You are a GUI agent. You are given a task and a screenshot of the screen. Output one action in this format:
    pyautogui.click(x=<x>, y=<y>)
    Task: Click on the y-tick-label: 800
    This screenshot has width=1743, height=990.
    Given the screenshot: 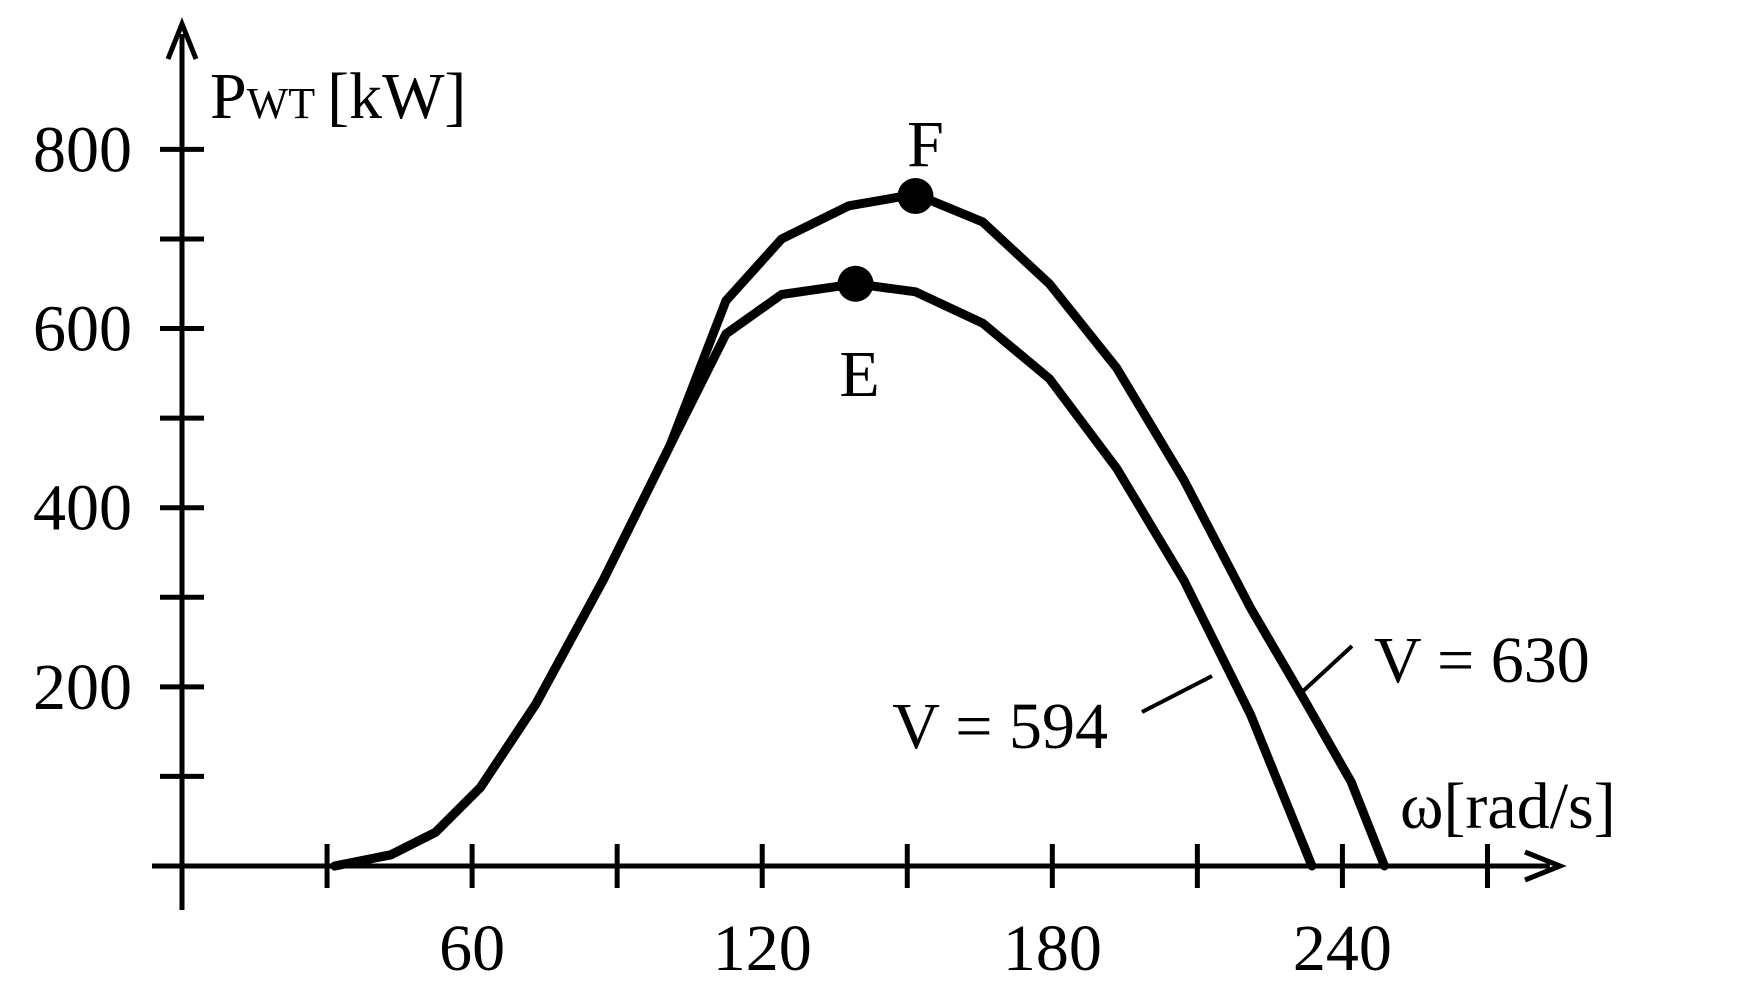 What is the action you would take?
    pyautogui.click(x=82, y=149)
    